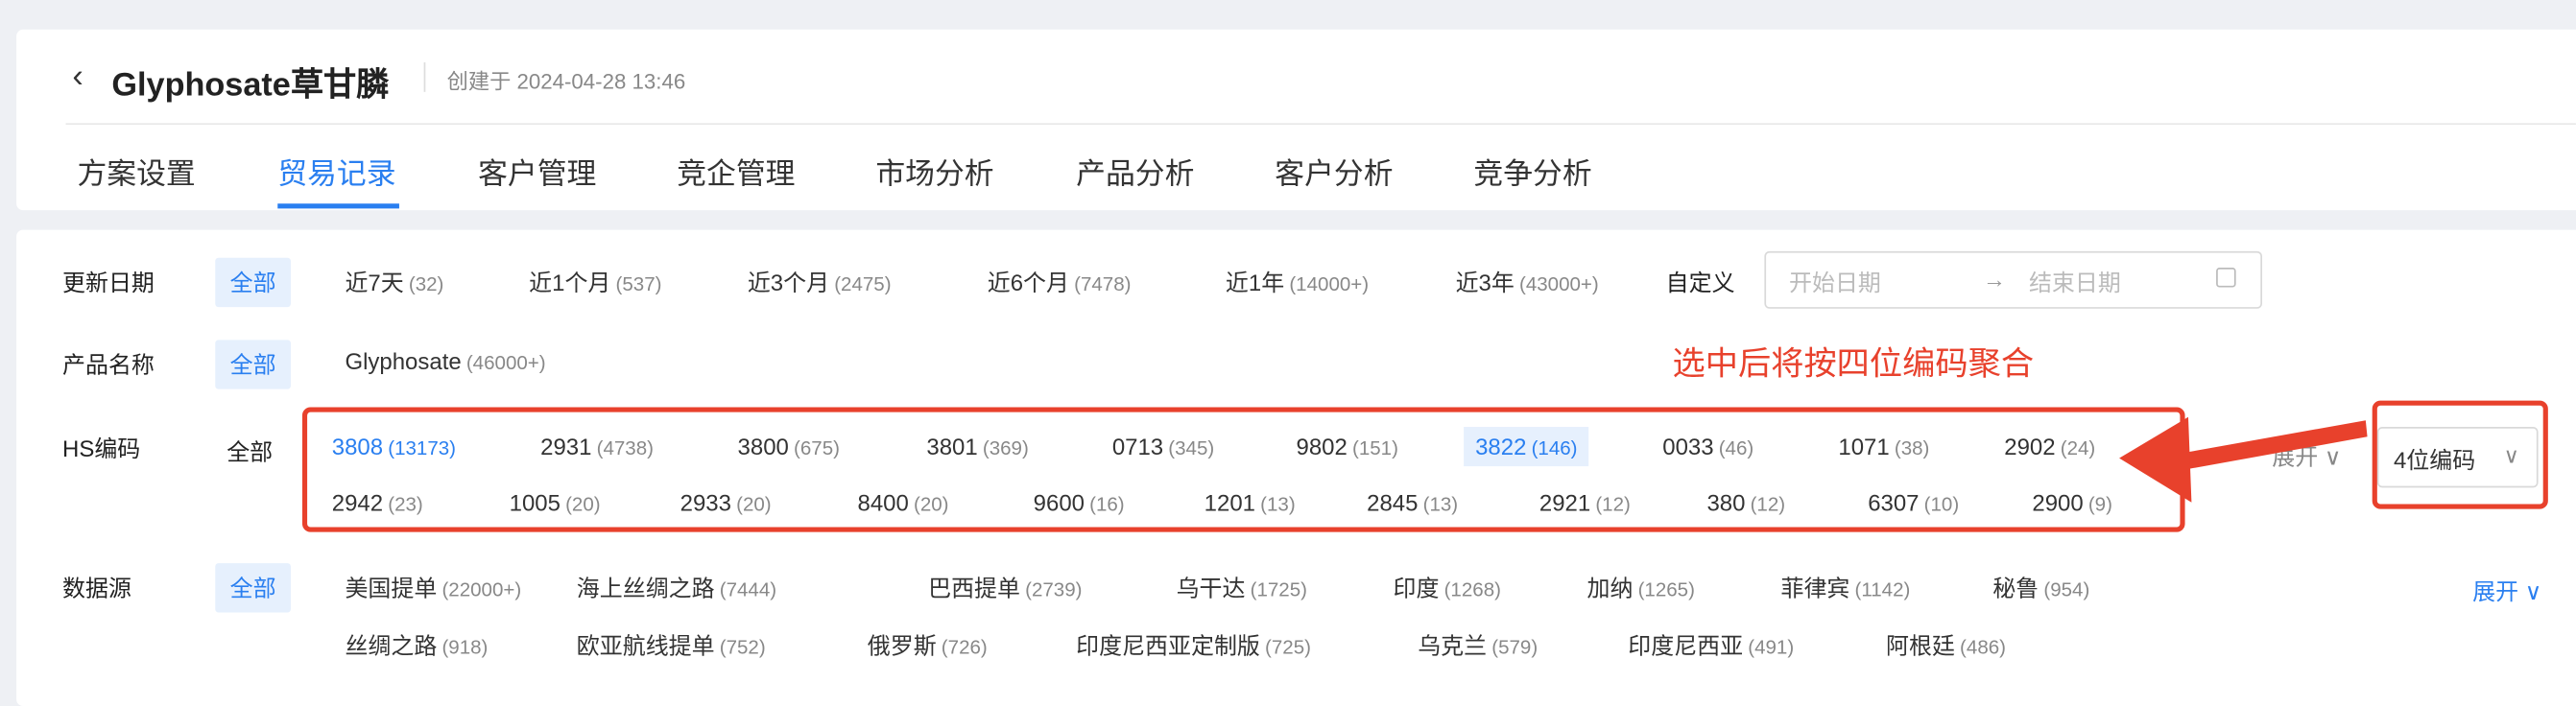  Describe the element at coordinates (2049, 446) in the screenshot. I see `hs-option: 2902 (24)` at that location.